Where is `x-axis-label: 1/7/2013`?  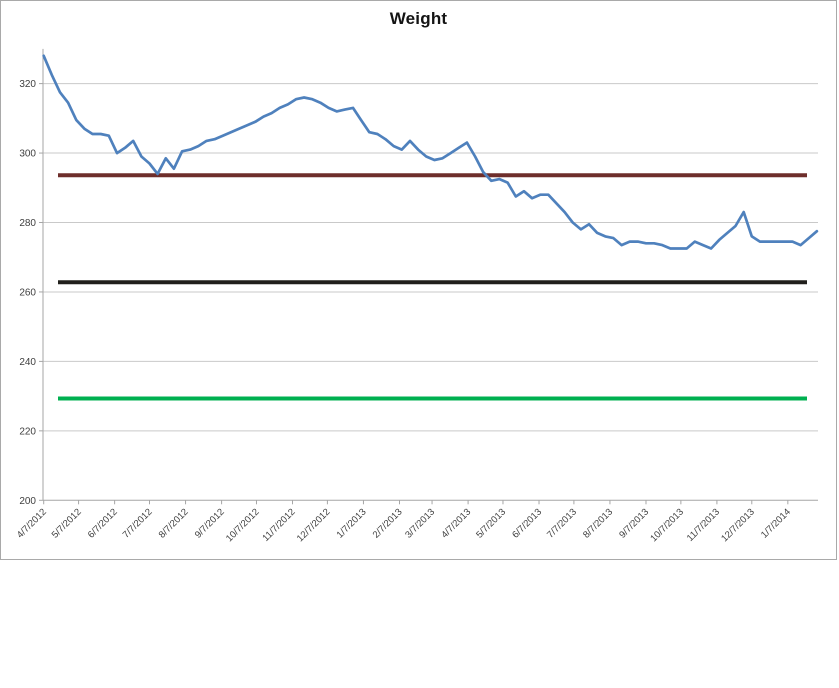 x-axis-label: 1/7/2013 is located at coordinates (352, 524).